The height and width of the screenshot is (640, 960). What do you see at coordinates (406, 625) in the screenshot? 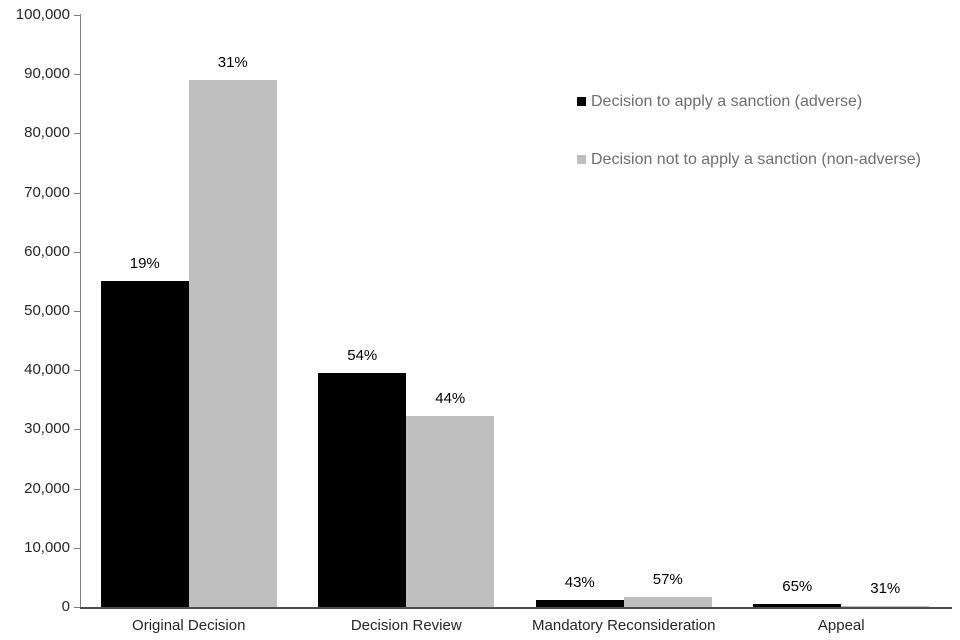
I see `x-category-label: Decision Review` at bounding box center [406, 625].